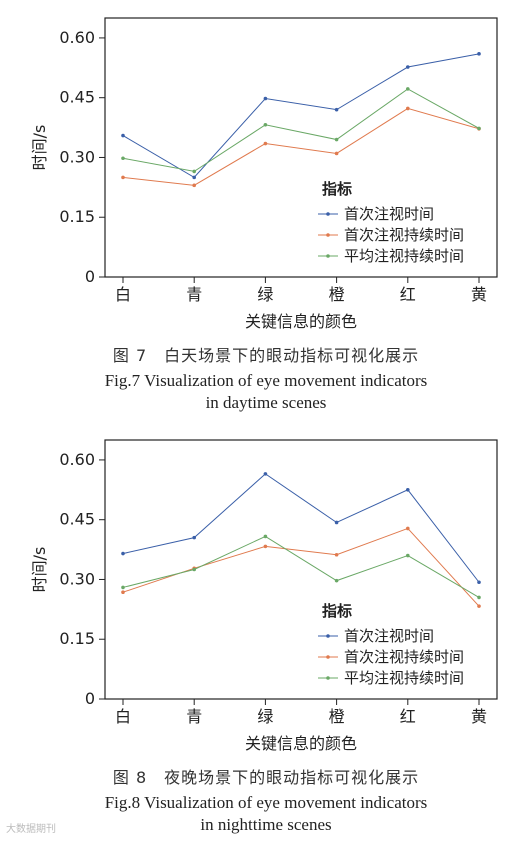 The width and height of the screenshot is (532, 843). What do you see at coordinates (266, 355) in the screenshot?
I see `caption-zh: 图 7 白天场景下的眼动指标可视化展示` at bounding box center [266, 355].